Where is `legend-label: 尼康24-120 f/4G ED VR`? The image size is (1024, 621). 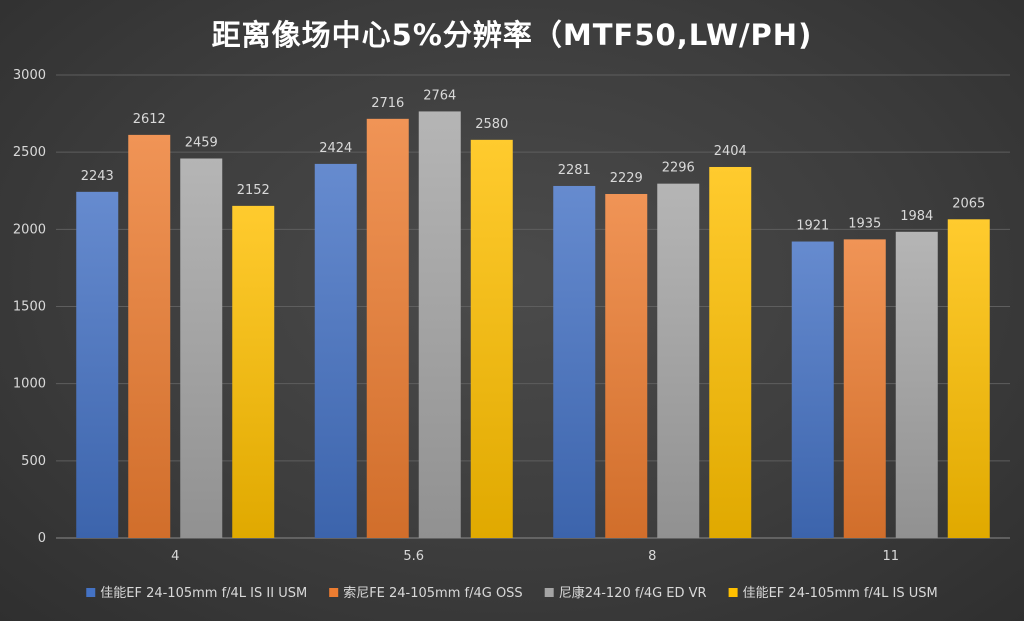 legend-label: 尼康24-120 f/4G ED VR is located at coordinates (633, 593).